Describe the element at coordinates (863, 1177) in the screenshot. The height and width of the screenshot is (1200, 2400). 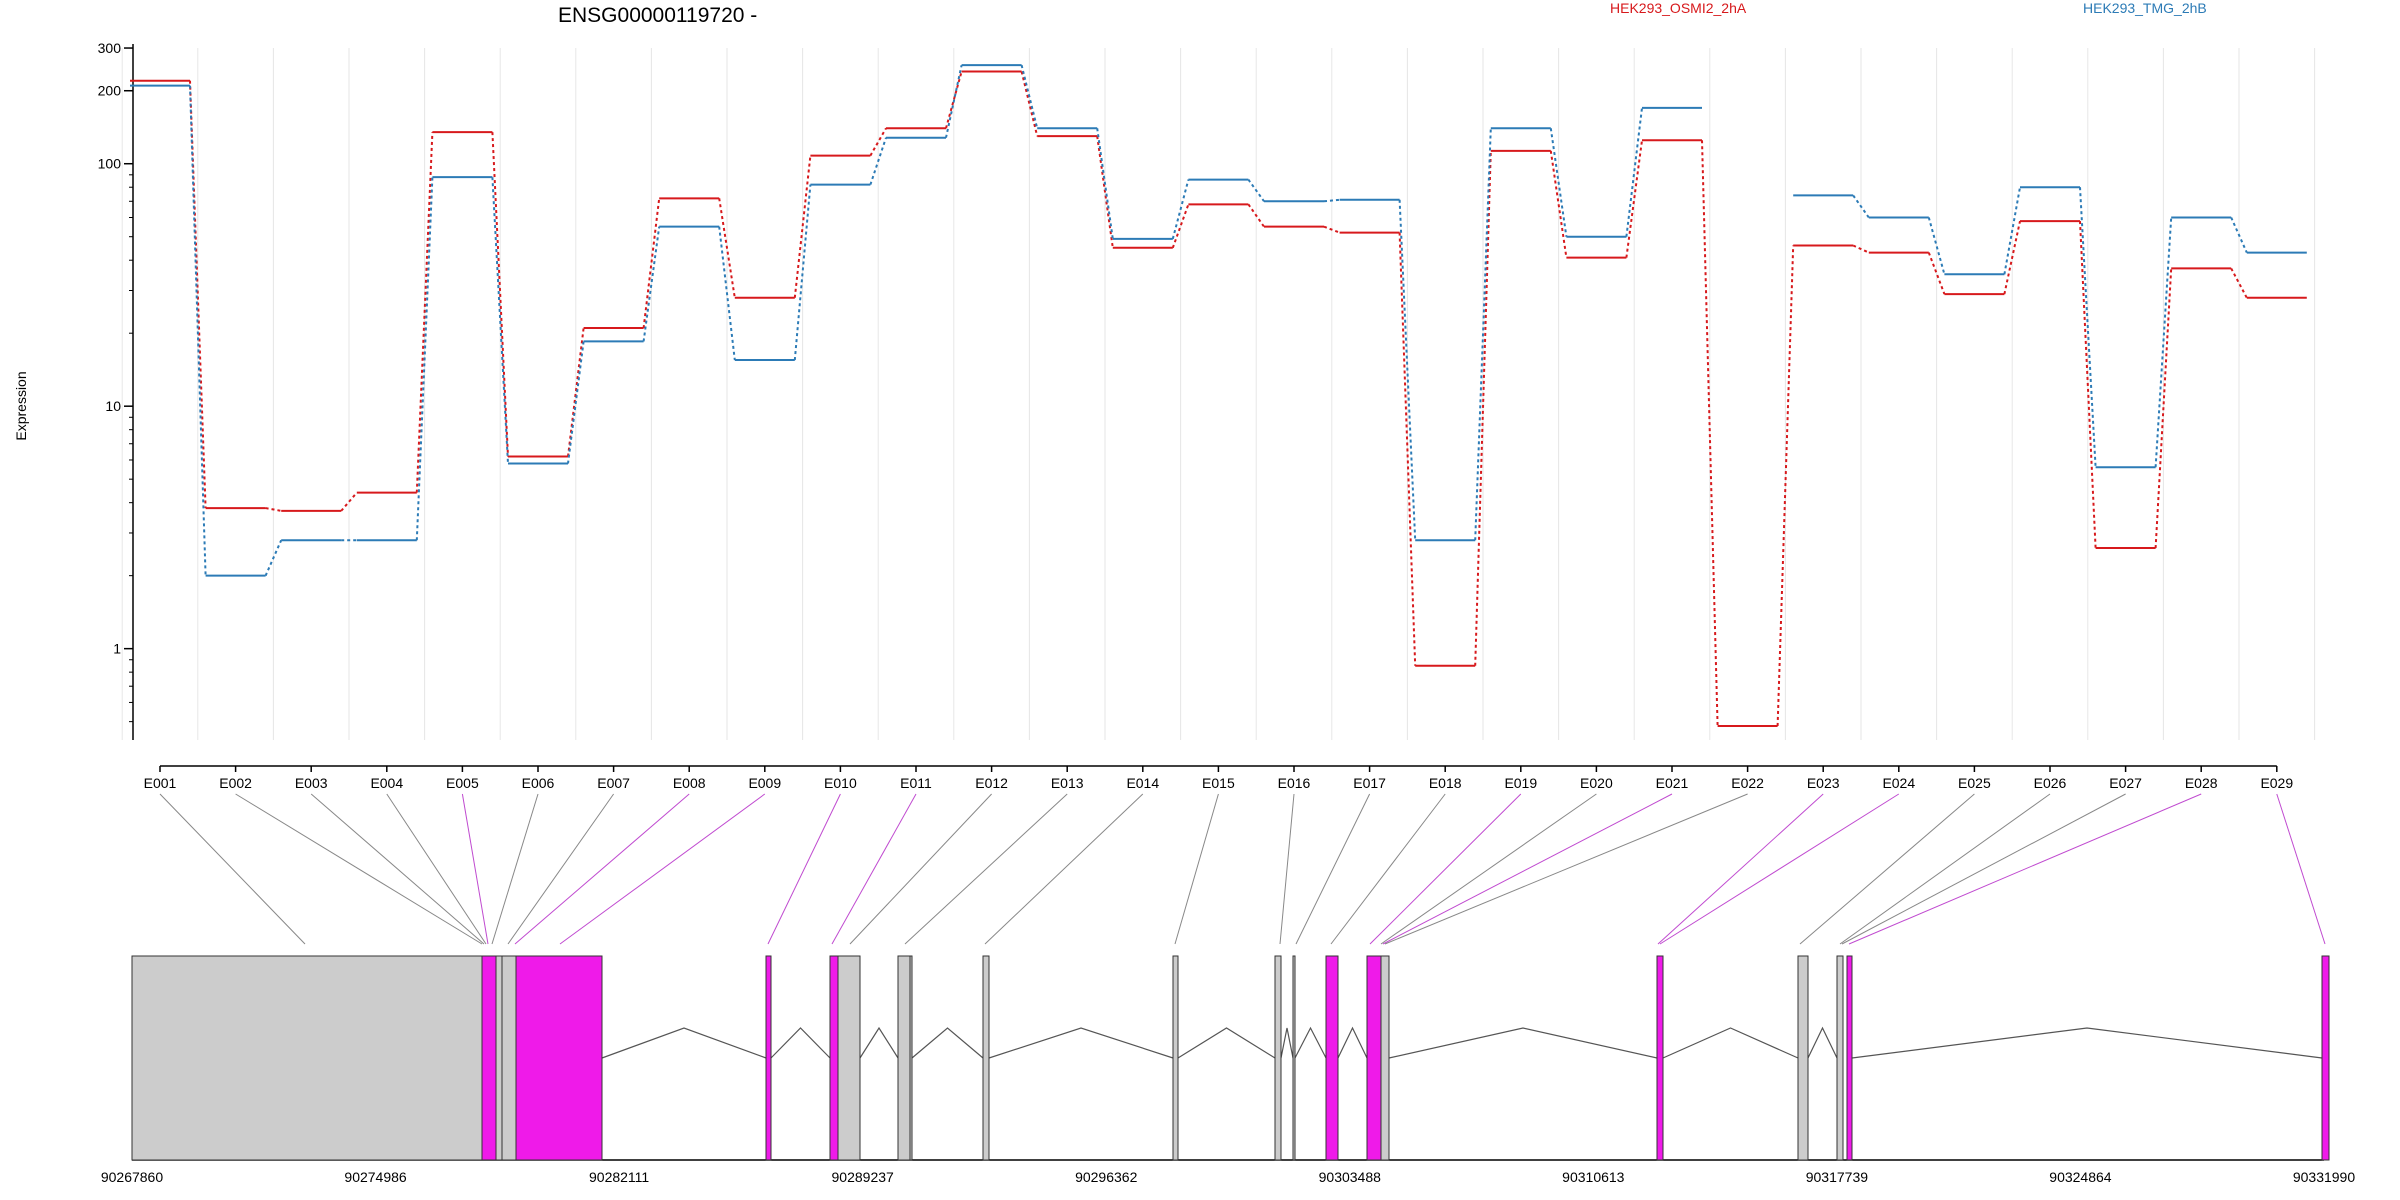
I see `genomic-tick-label: 90289237` at that location.